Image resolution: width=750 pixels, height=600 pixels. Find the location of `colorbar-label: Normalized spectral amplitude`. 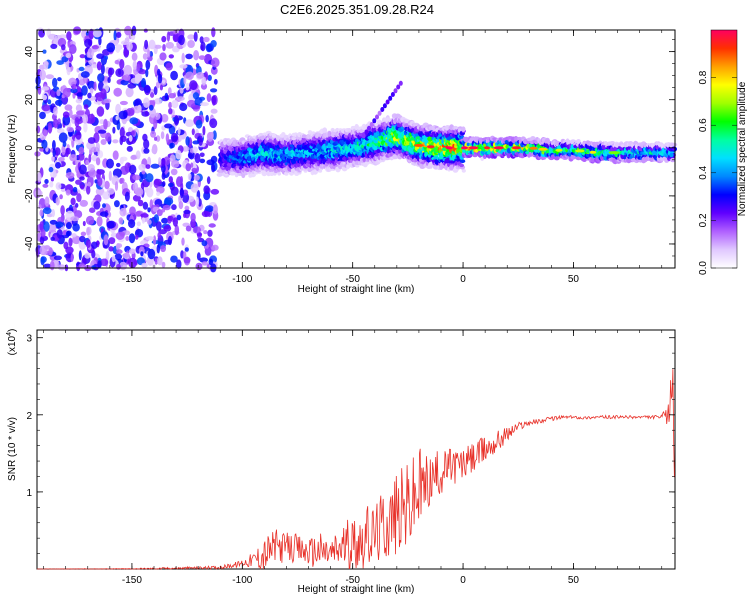

colorbar-label: Normalized spectral amplitude is located at coordinates (742, 148).